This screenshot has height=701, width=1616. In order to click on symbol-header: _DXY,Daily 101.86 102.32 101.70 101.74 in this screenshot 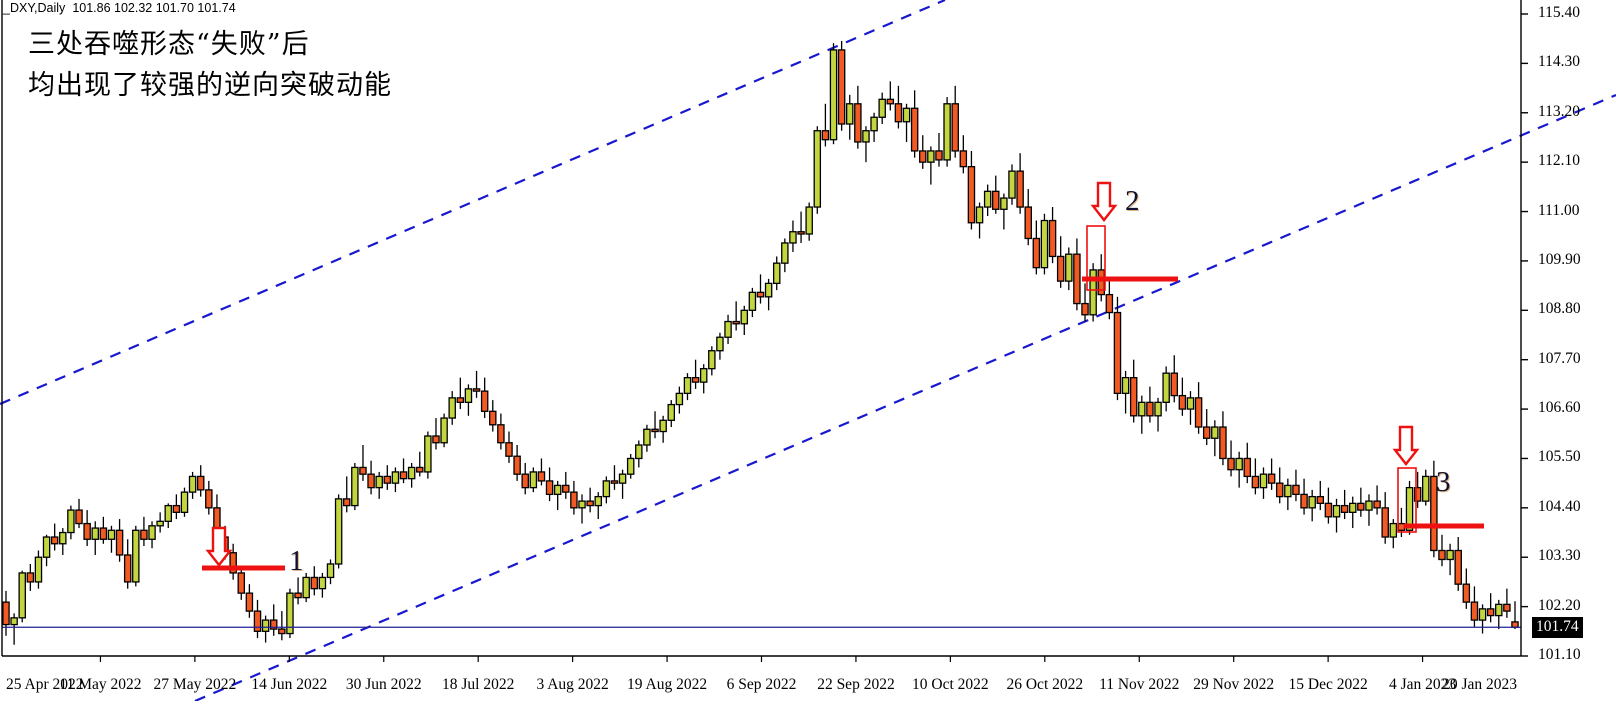, I will do `click(119, 8)`.